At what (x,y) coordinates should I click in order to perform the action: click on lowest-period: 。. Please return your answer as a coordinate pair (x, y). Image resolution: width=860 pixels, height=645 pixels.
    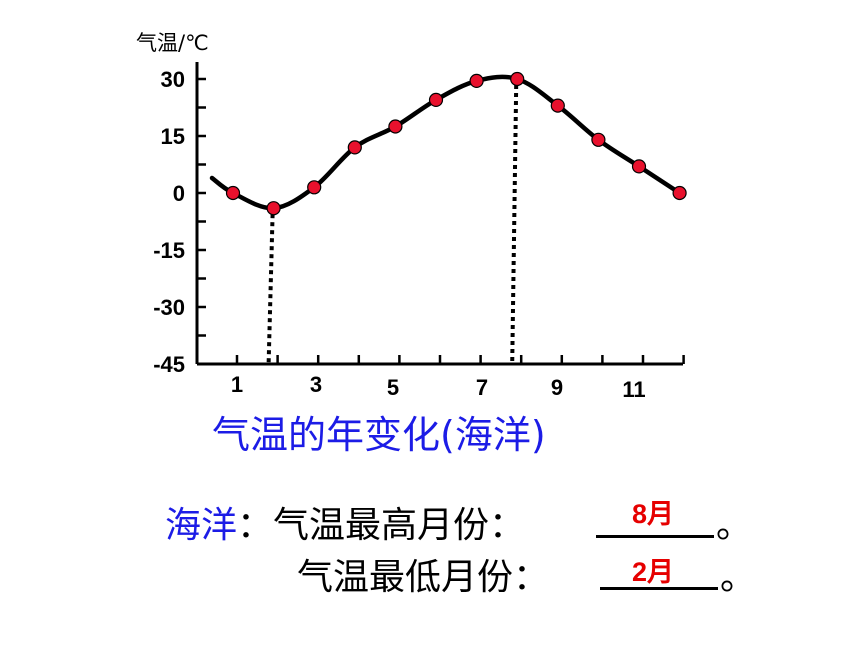
    Looking at the image, I should click on (738, 577).